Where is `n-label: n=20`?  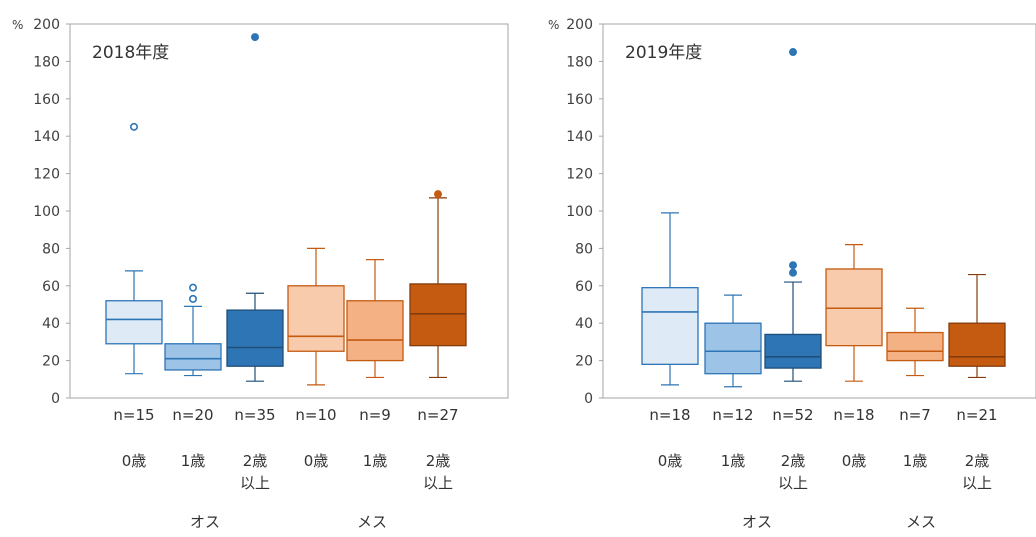
n-label: n=20 is located at coordinates (192, 415).